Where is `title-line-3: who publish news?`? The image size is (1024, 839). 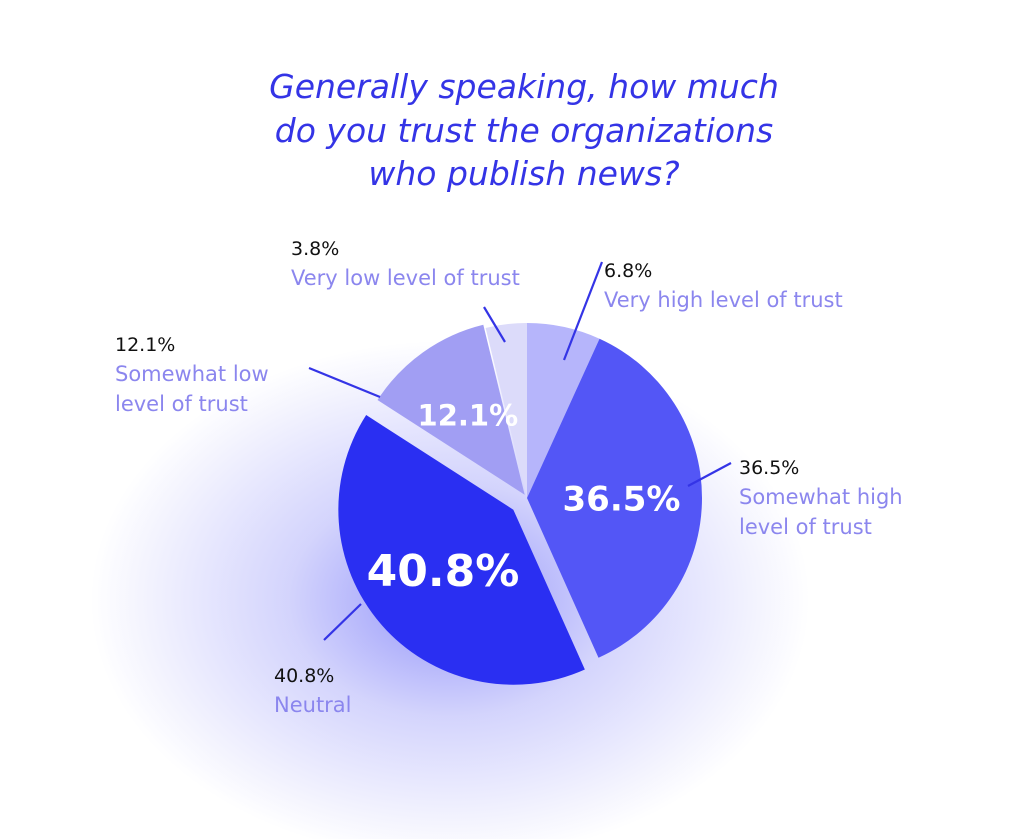 title-line-3: who publish news? is located at coordinates (523, 173).